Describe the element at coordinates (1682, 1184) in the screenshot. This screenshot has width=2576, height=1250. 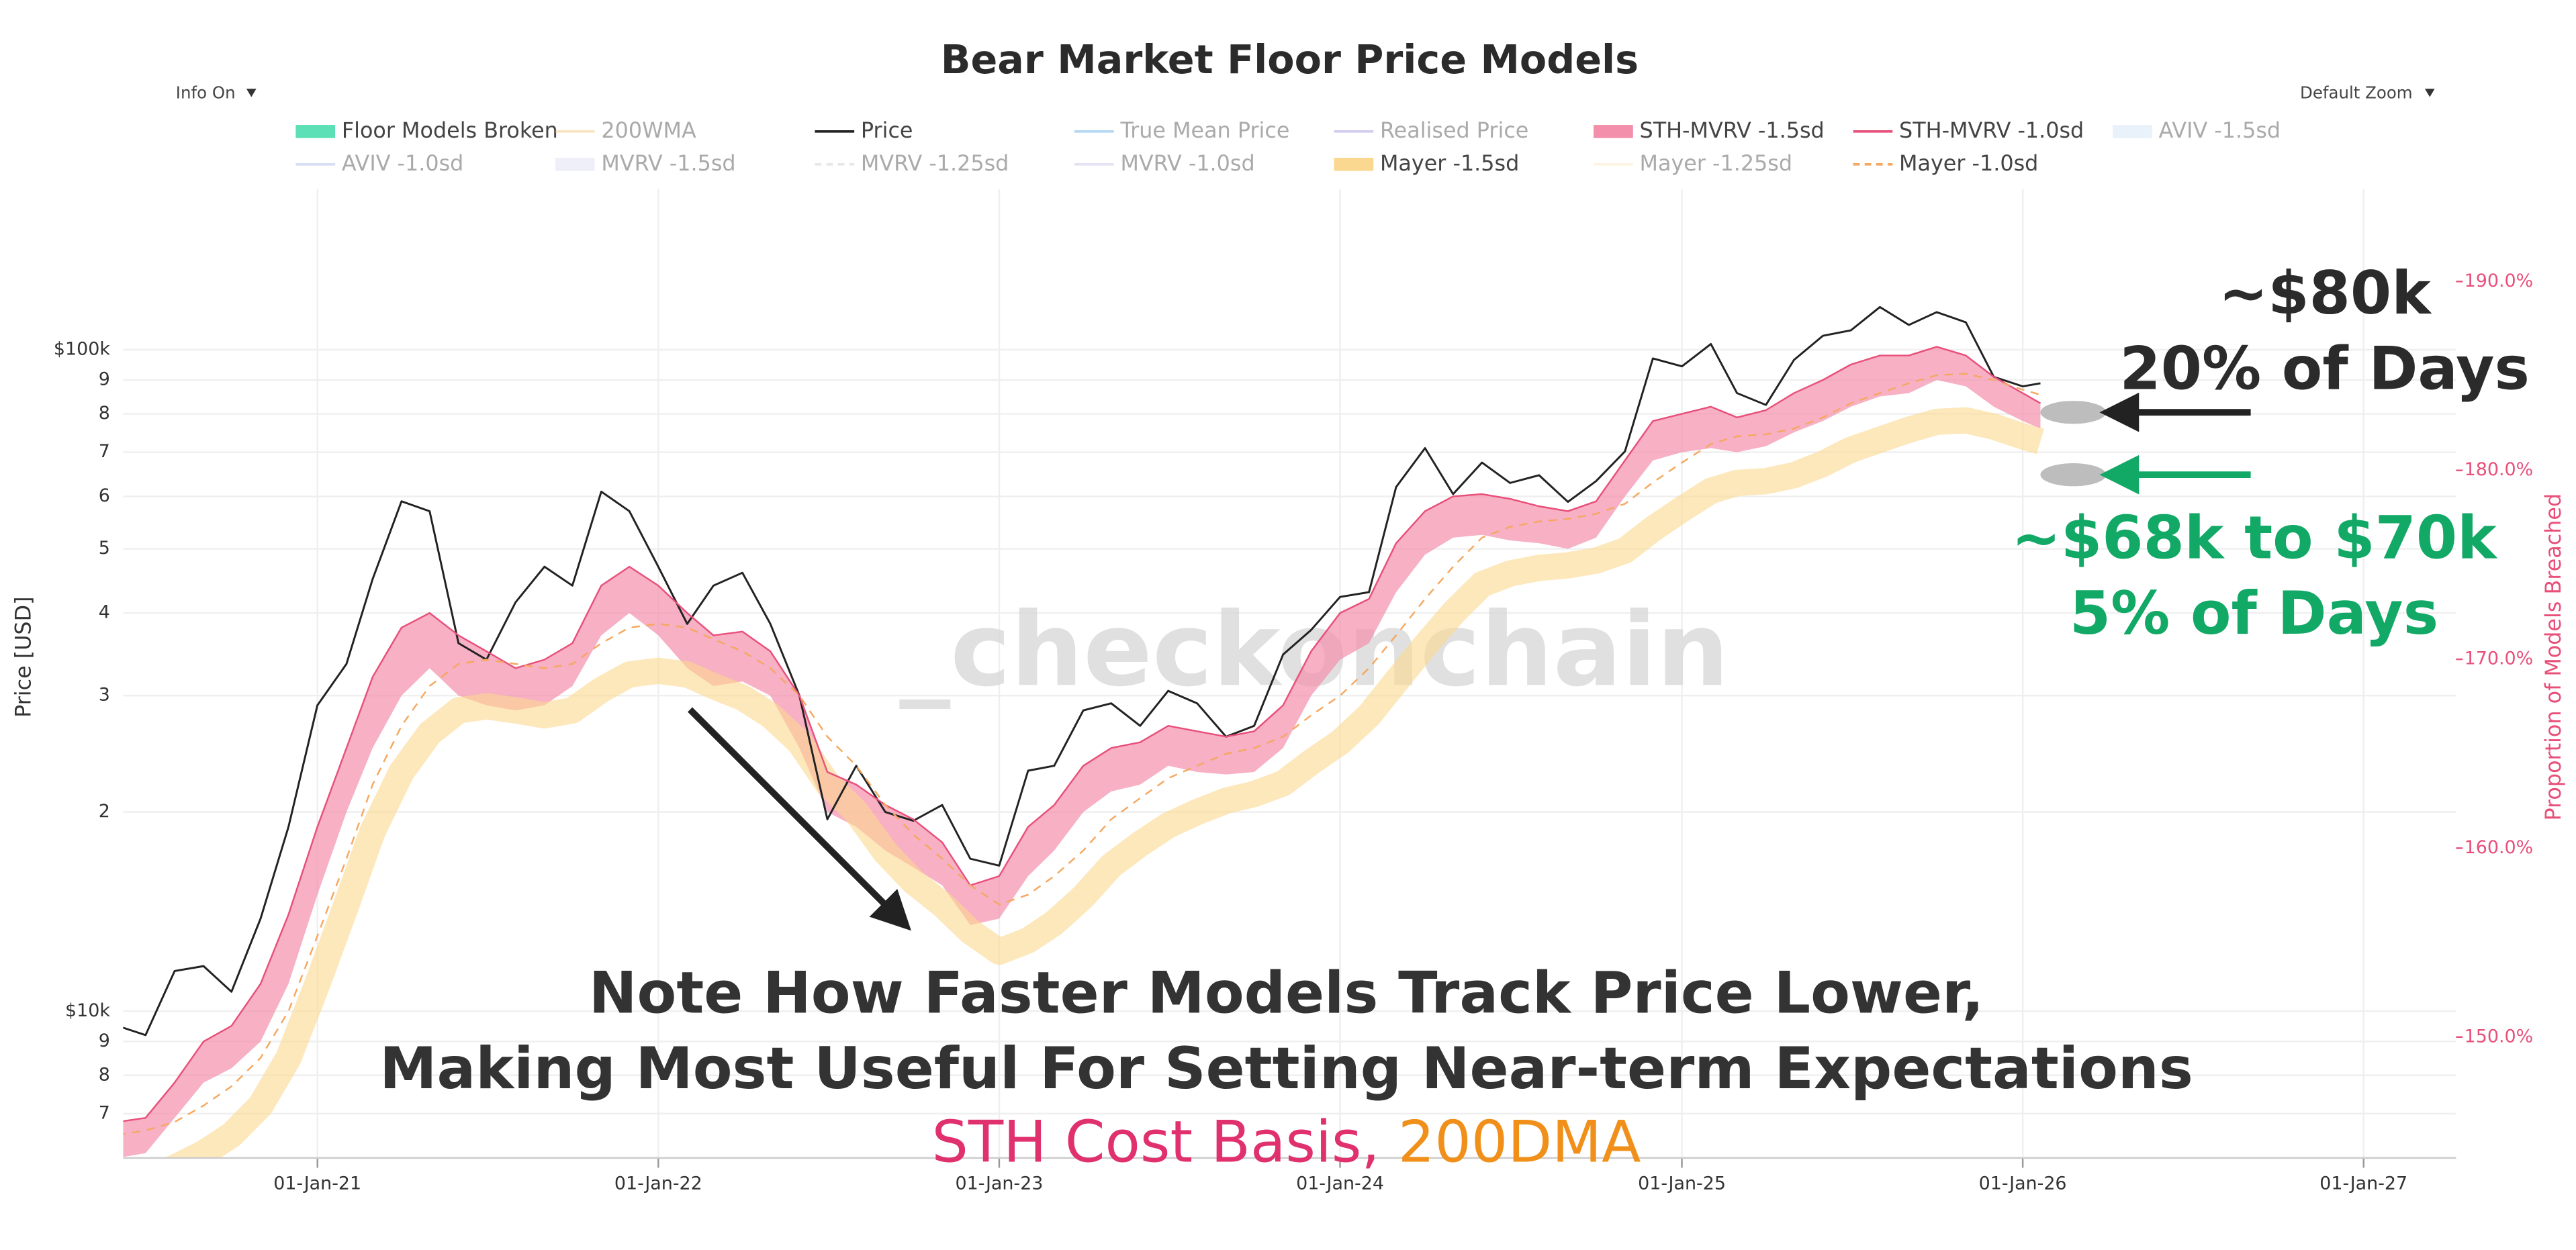
I see `x-tick-label: 01-Jan-25` at that location.